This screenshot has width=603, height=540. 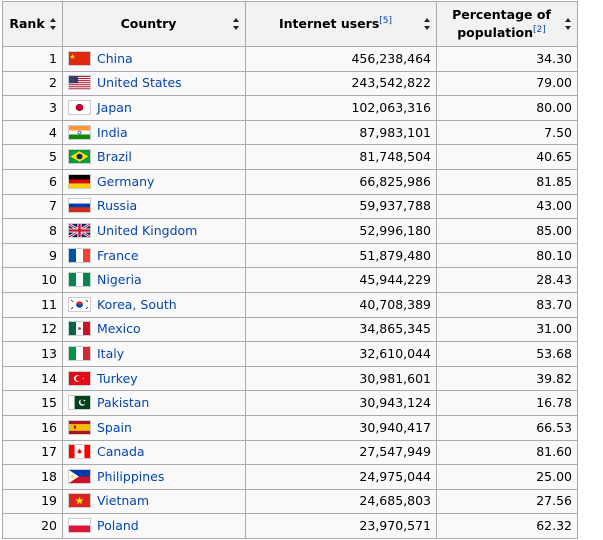 What do you see at coordinates (32, 83) in the screenshot?
I see `rank-cell: 2` at bounding box center [32, 83].